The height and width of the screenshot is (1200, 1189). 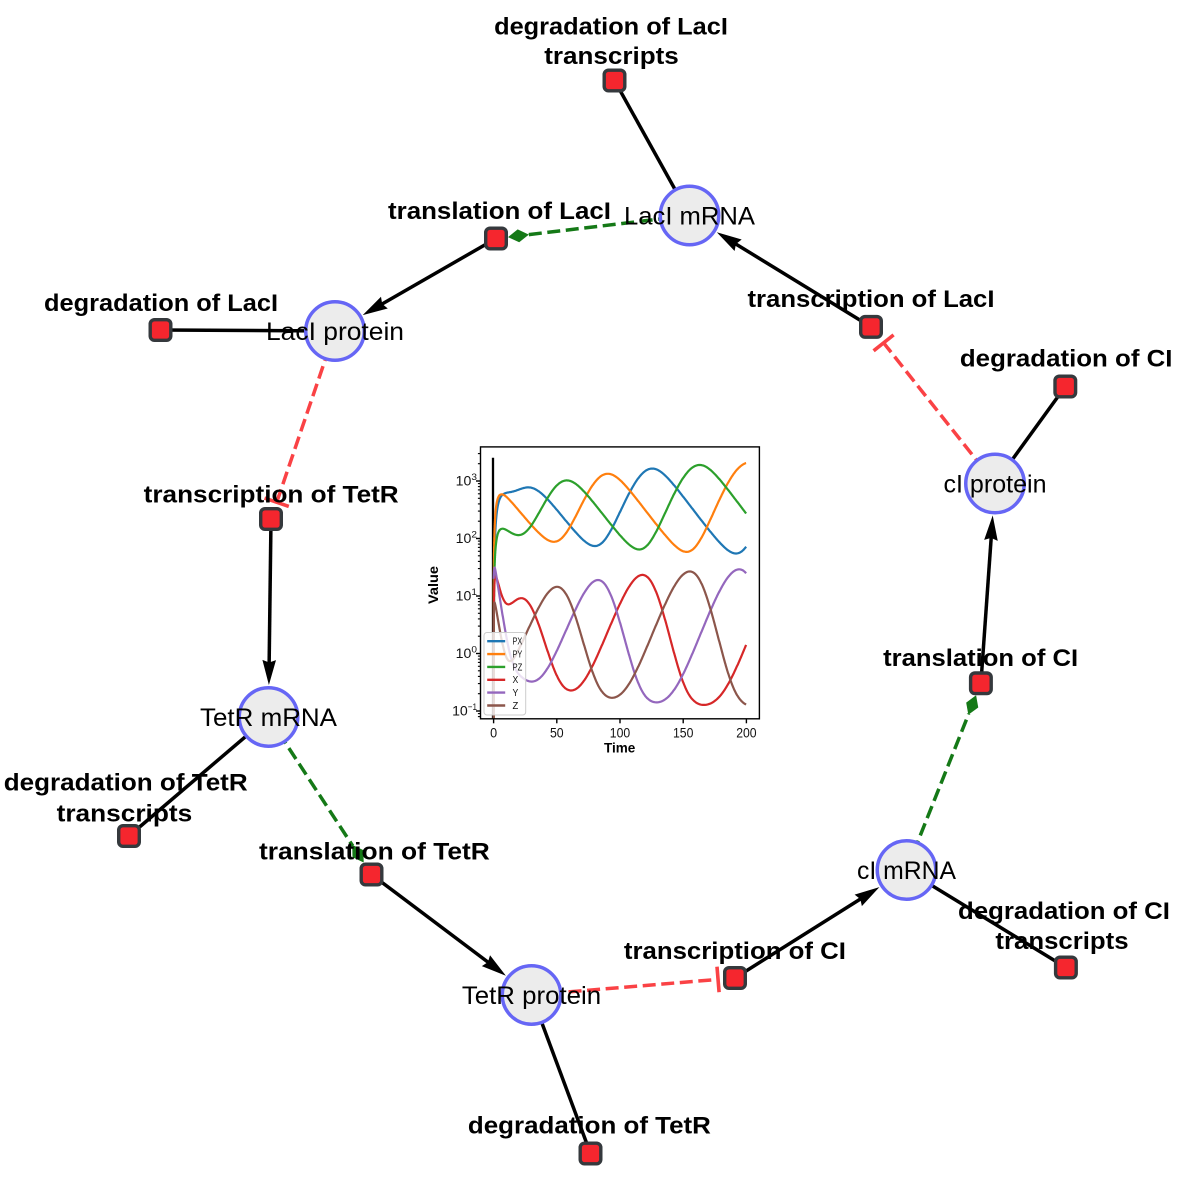 What do you see at coordinates (271, 495) in the screenshot?
I see `svg-text: transcription of TetR` at bounding box center [271, 495].